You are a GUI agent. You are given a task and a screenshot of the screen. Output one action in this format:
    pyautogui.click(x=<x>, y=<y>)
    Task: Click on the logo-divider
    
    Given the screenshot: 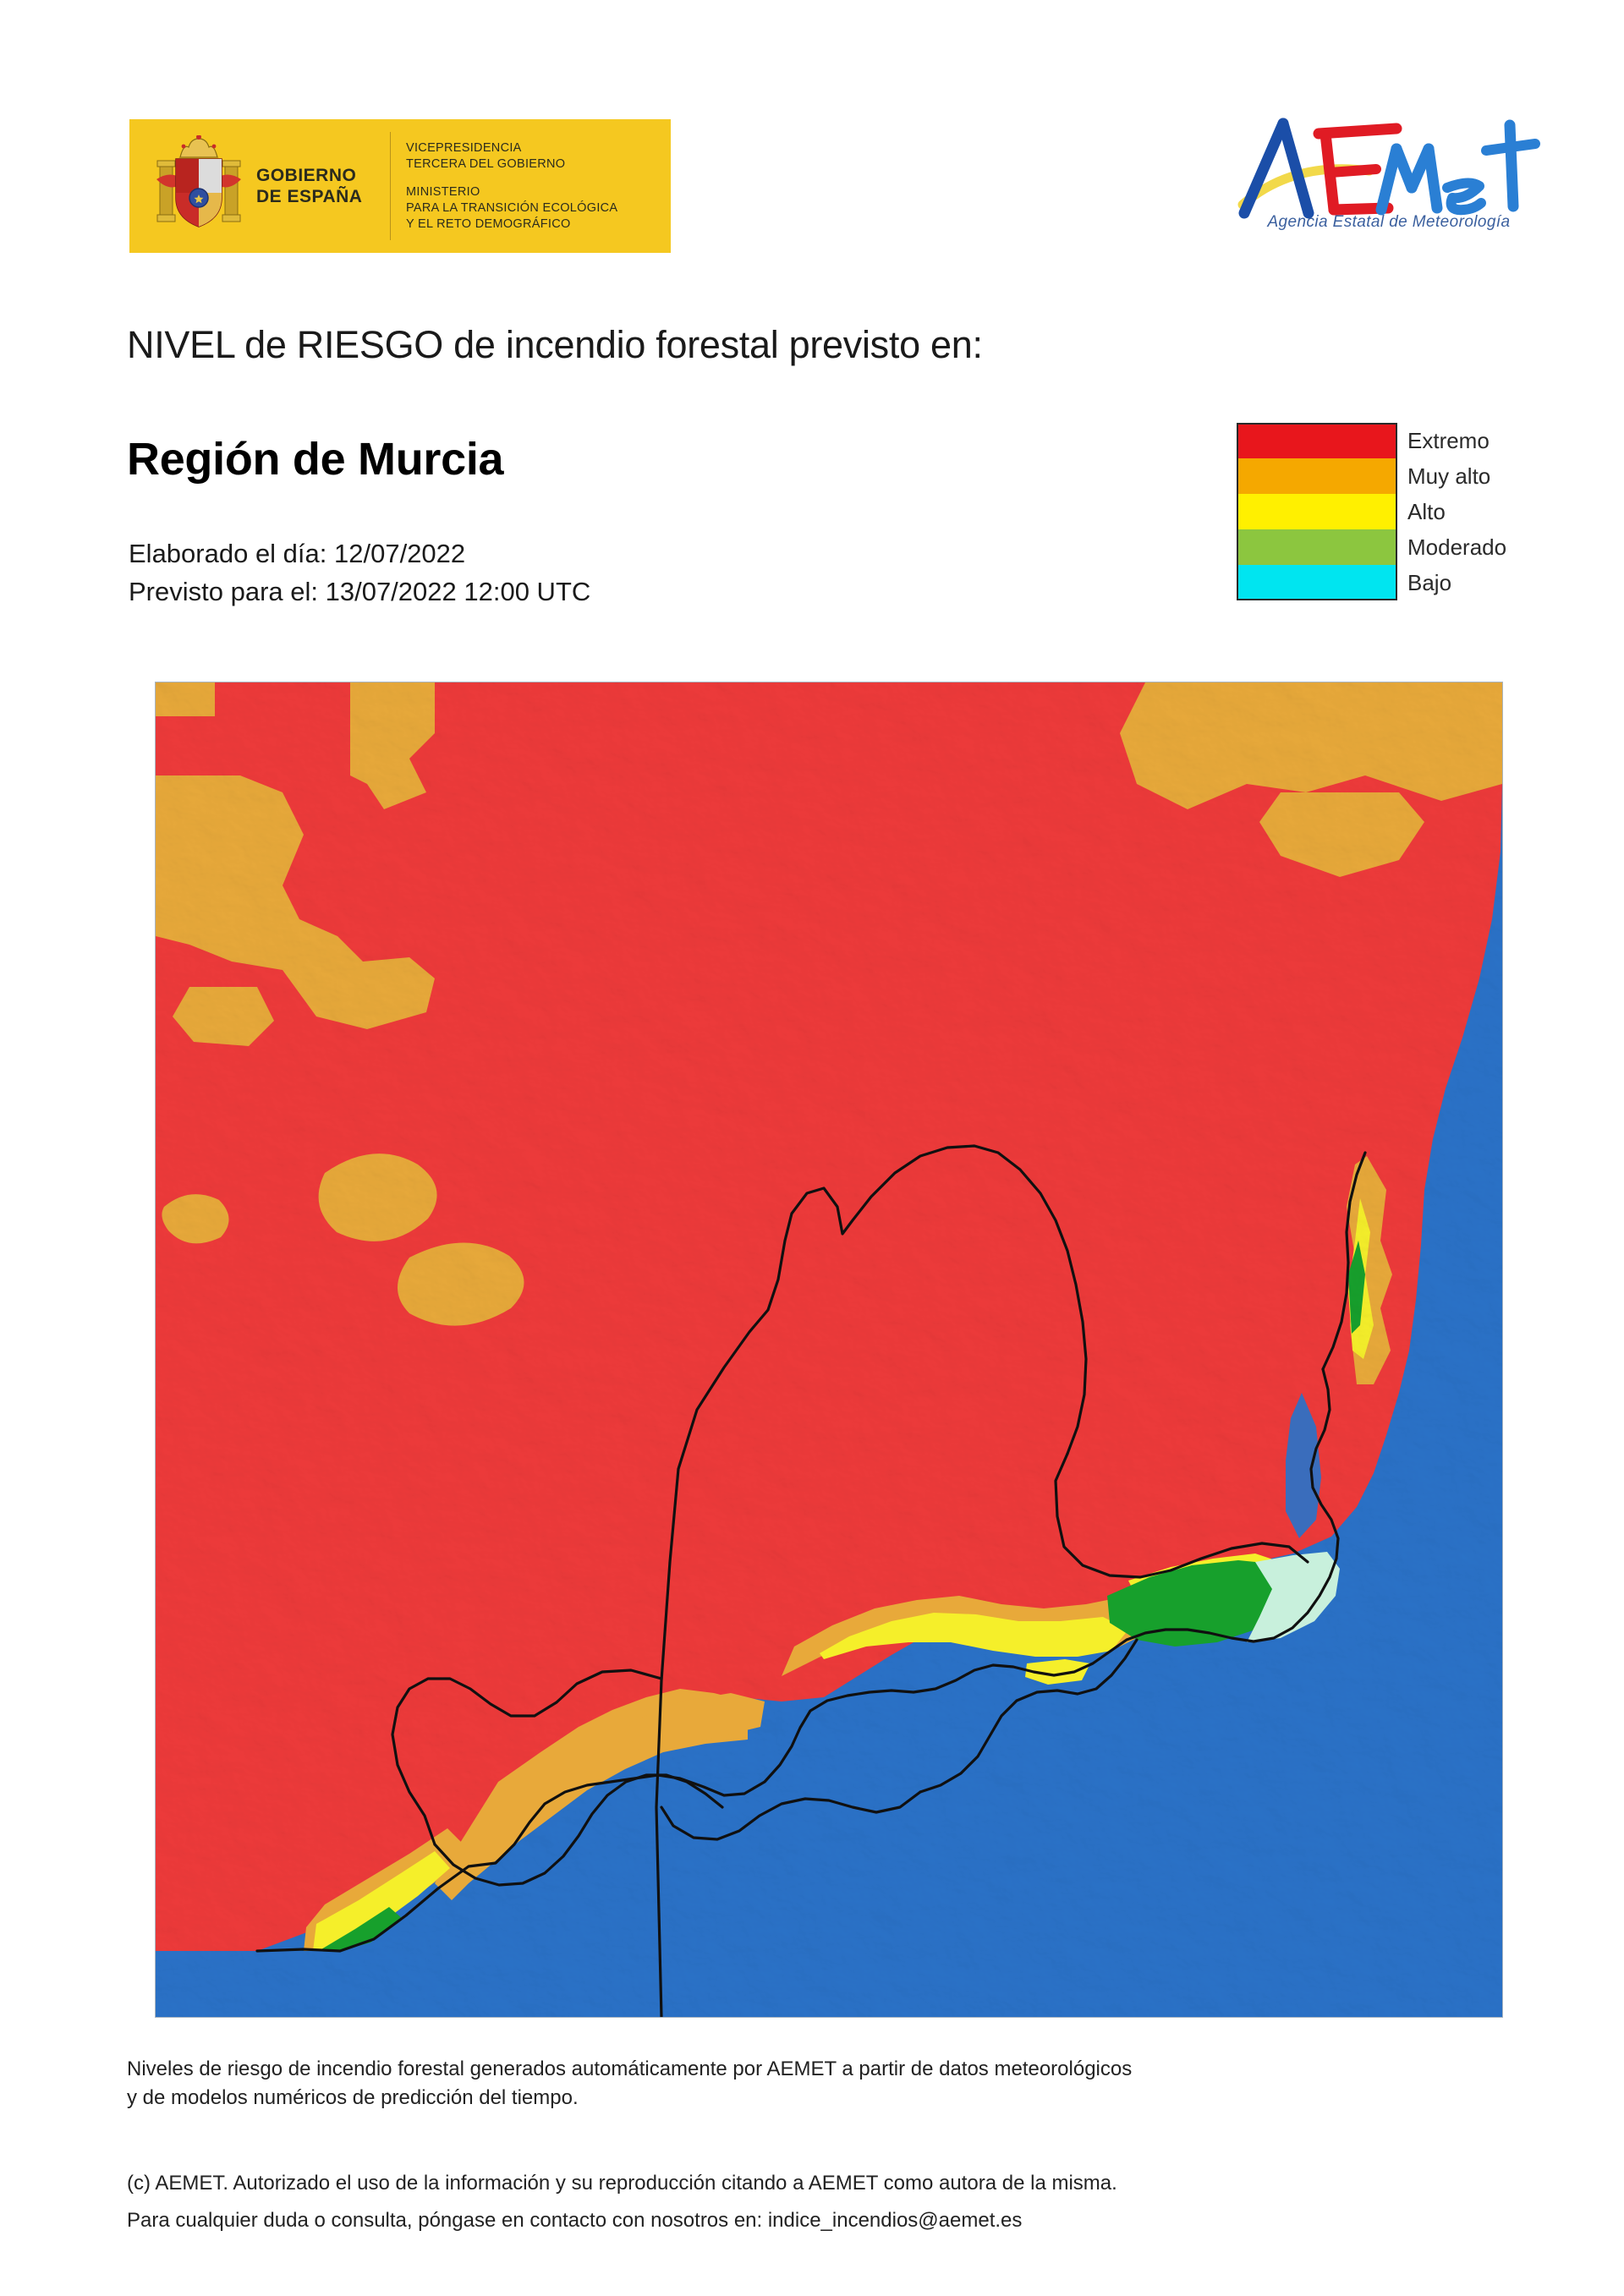 What is the action you would take?
    pyautogui.click(x=391, y=186)
    